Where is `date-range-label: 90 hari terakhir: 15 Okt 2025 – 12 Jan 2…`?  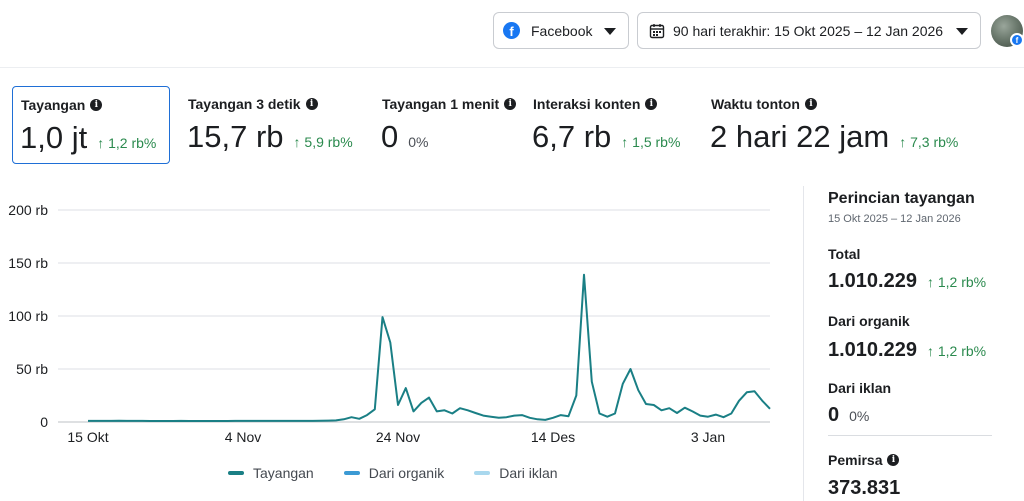
date-range-label: 90 hari terakhir: 15 Okt 2025 – 12 Jan 2… is located at coordinates (808, 30).